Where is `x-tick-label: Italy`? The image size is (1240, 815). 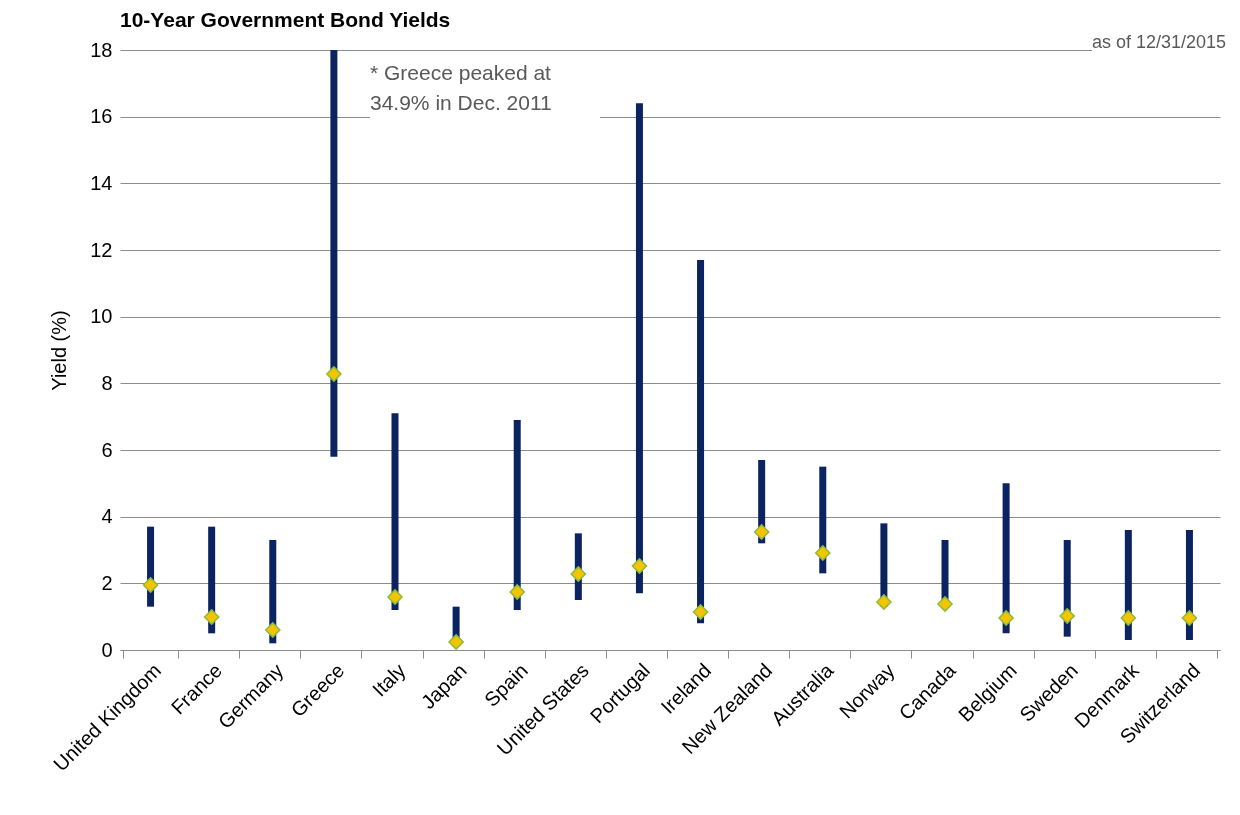
x-tick-label: Italy is located at coordinates (389, 680).